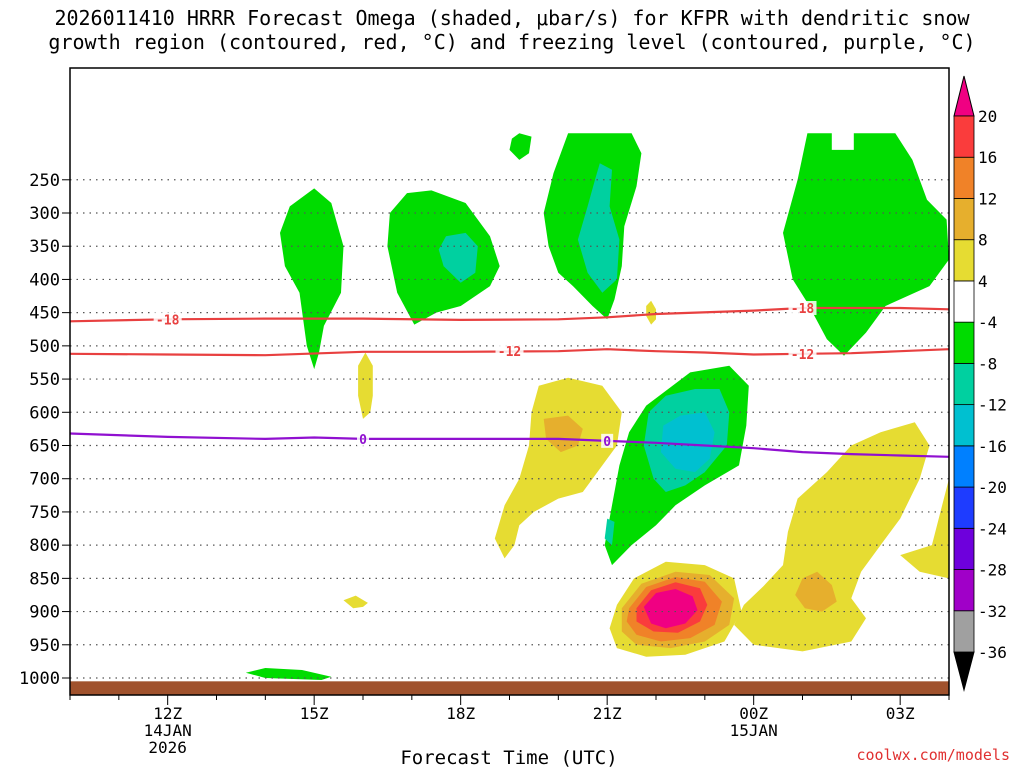 The image size is (1024, 768). I want to click on freezing-level-0-label-0: 0, so click(363, 440).